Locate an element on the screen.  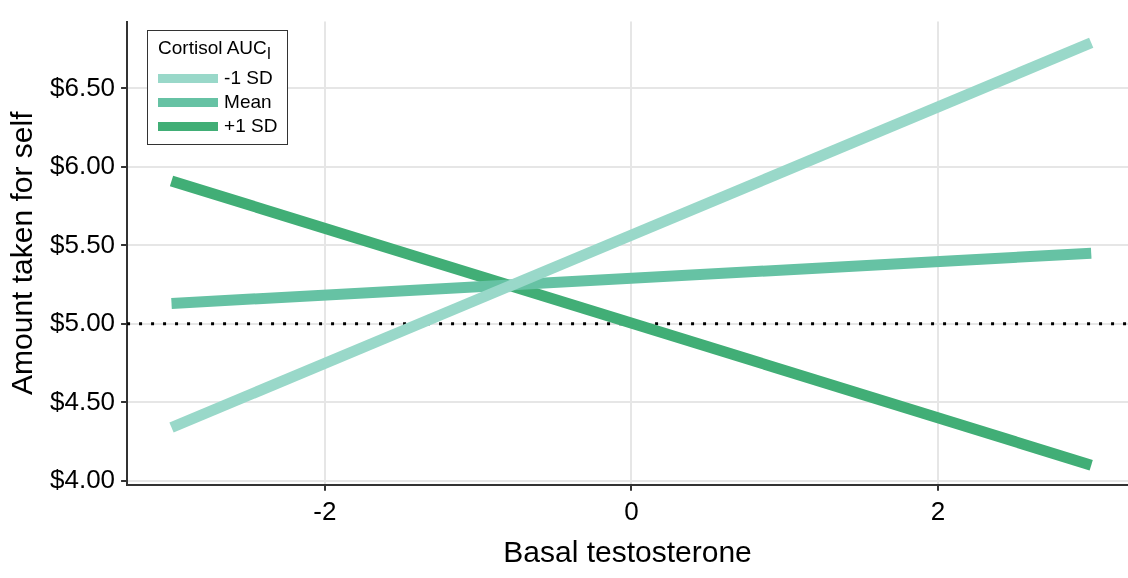
x-tick-label: -2 is located at coordinates (325, 510).